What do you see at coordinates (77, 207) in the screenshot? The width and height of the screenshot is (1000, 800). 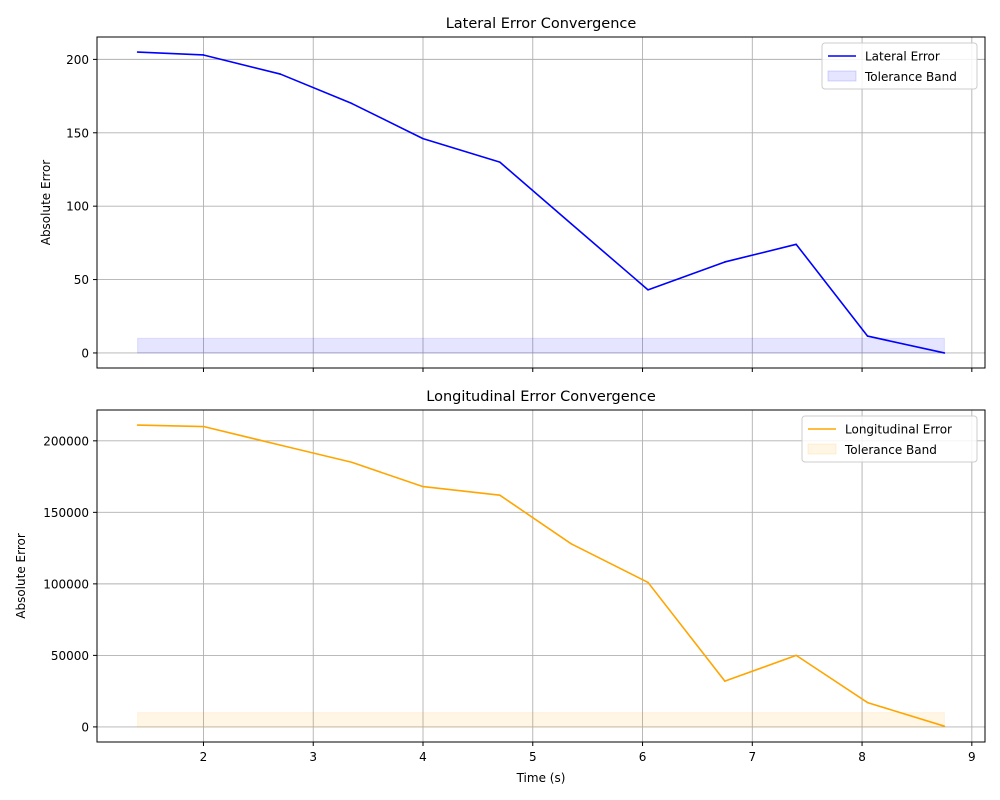 I see `y-tick-label: 100` at bounding box center [77, 207].